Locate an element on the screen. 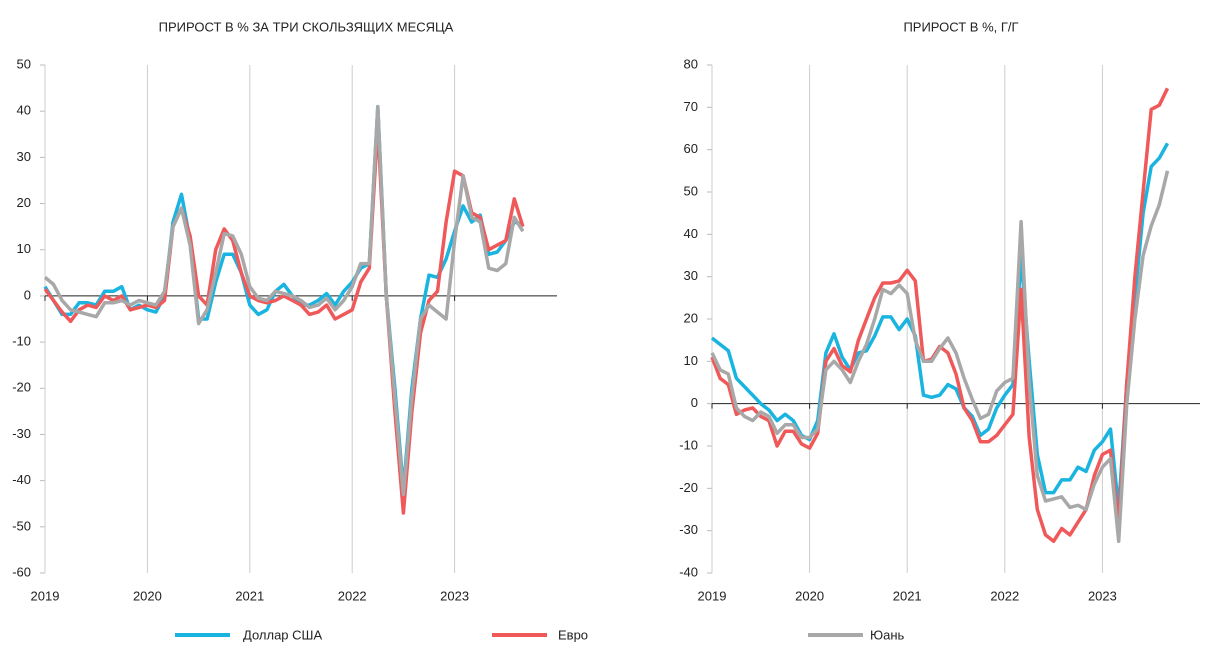 The height and width of the screenshot is (648, 1210). legend-label: Евро is located at coordinates (573, 634).